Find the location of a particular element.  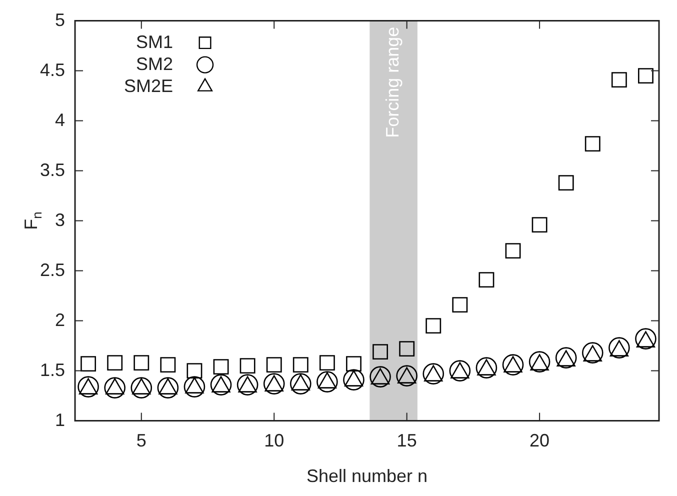

y-tick-label: 4.5 is located at coordinates (53, 70).